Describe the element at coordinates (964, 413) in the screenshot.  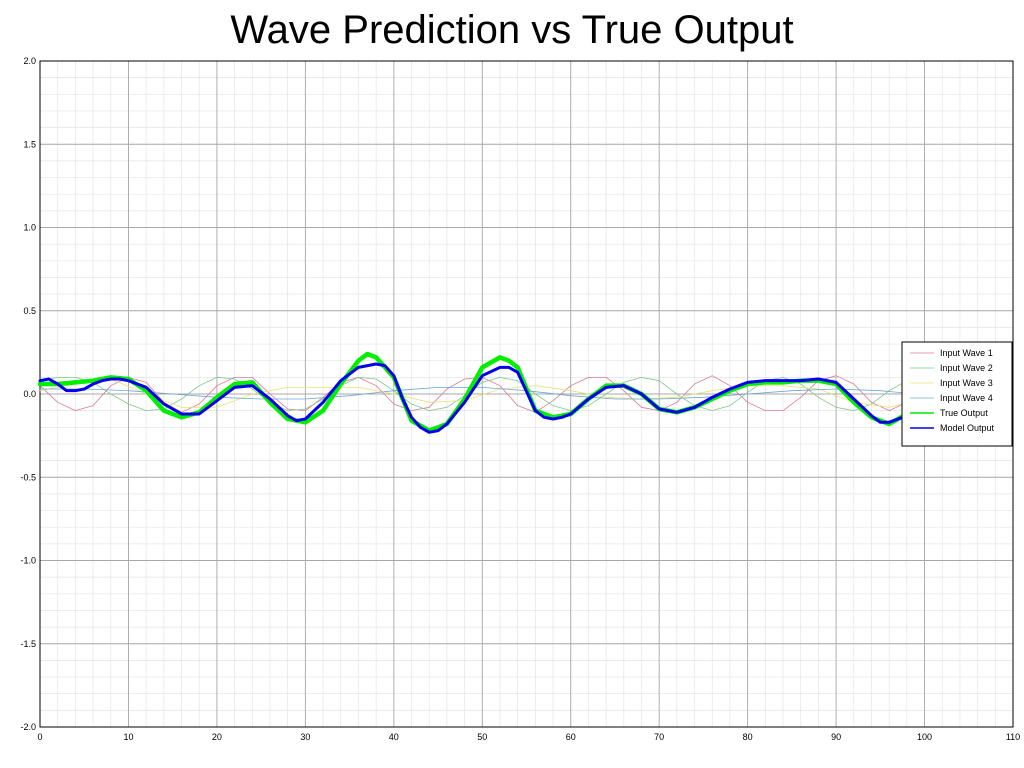
I see `legend-label: True Output` at that location.